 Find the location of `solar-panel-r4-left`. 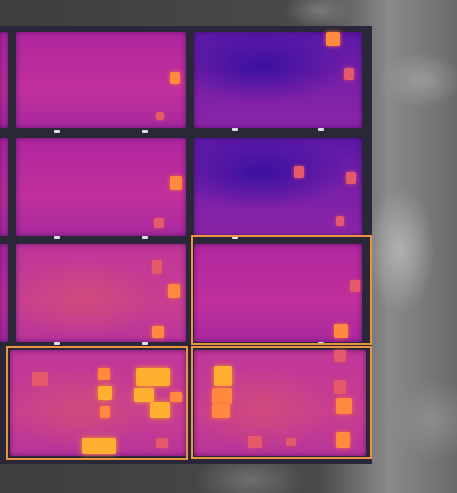

solar-panel-r4-left is located at coordinates (98, 403).